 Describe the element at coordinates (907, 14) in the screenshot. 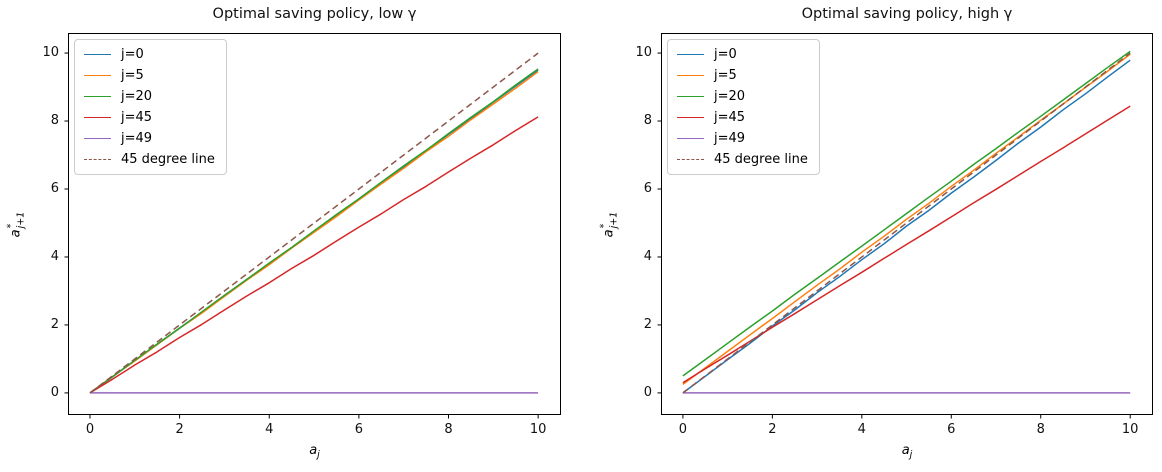

I see `plot-title: Optimal saving policy, high γ` at that location.